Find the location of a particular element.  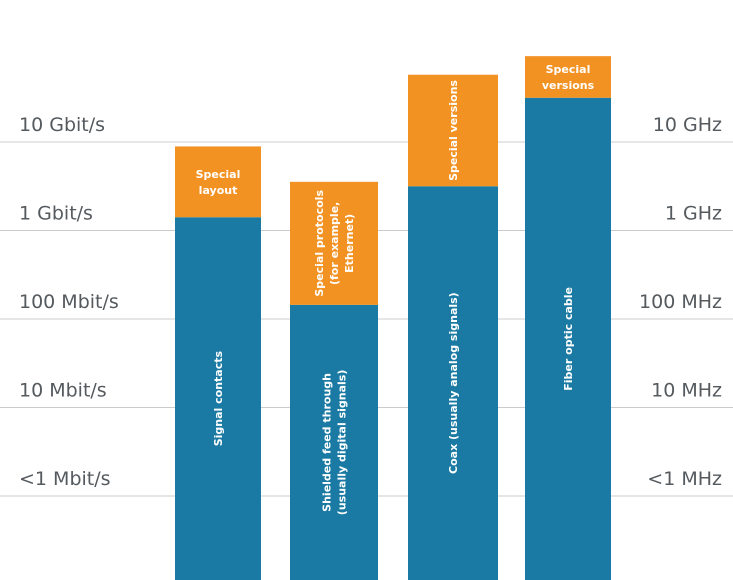

label-line: Special protocols is located at coordinates (319, 243).